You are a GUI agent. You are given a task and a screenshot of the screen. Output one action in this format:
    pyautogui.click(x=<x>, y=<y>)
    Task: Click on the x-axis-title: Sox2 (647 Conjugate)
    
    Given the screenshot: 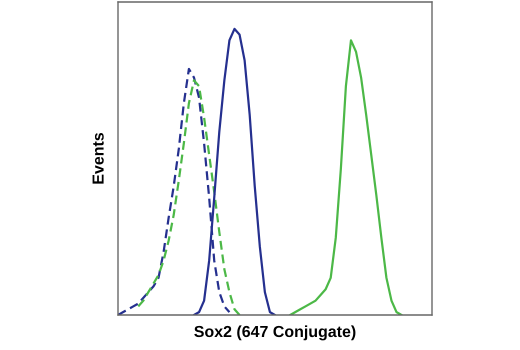 What is the action you would take?
    pyautogui.click(x=275, y=332)
    